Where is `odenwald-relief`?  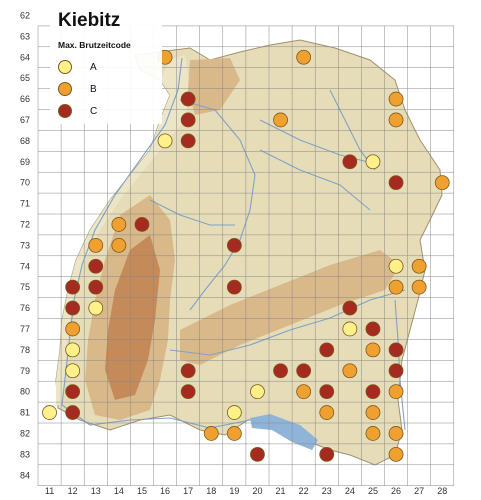
odenwald-relief is located at coordinates (214, 86).